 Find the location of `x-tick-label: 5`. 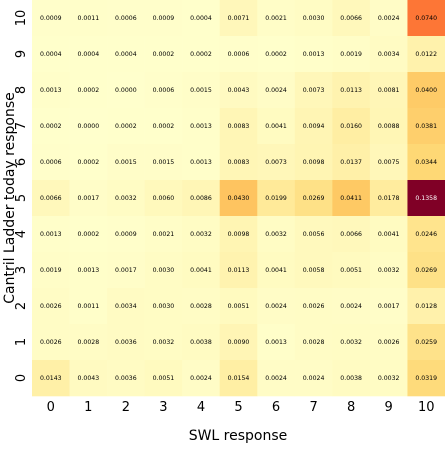

x-tick-label: 5 is located at coordinates (238, 407).